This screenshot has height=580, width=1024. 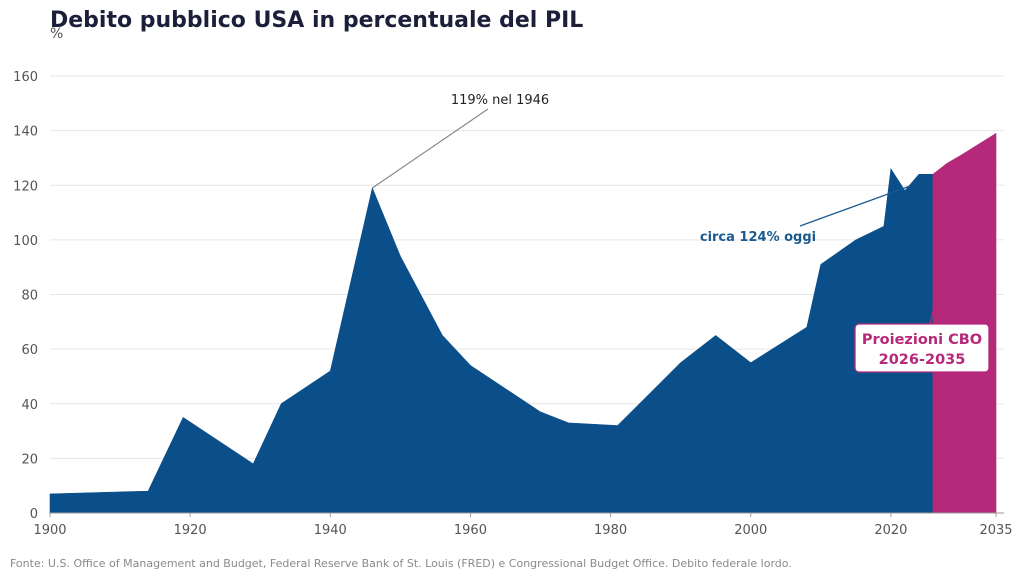 What do you see at coordinates (922, 360) in the screenshot?
I see `annotation-projection-line-2: 2026-2035` at bounding box center [922, 360].